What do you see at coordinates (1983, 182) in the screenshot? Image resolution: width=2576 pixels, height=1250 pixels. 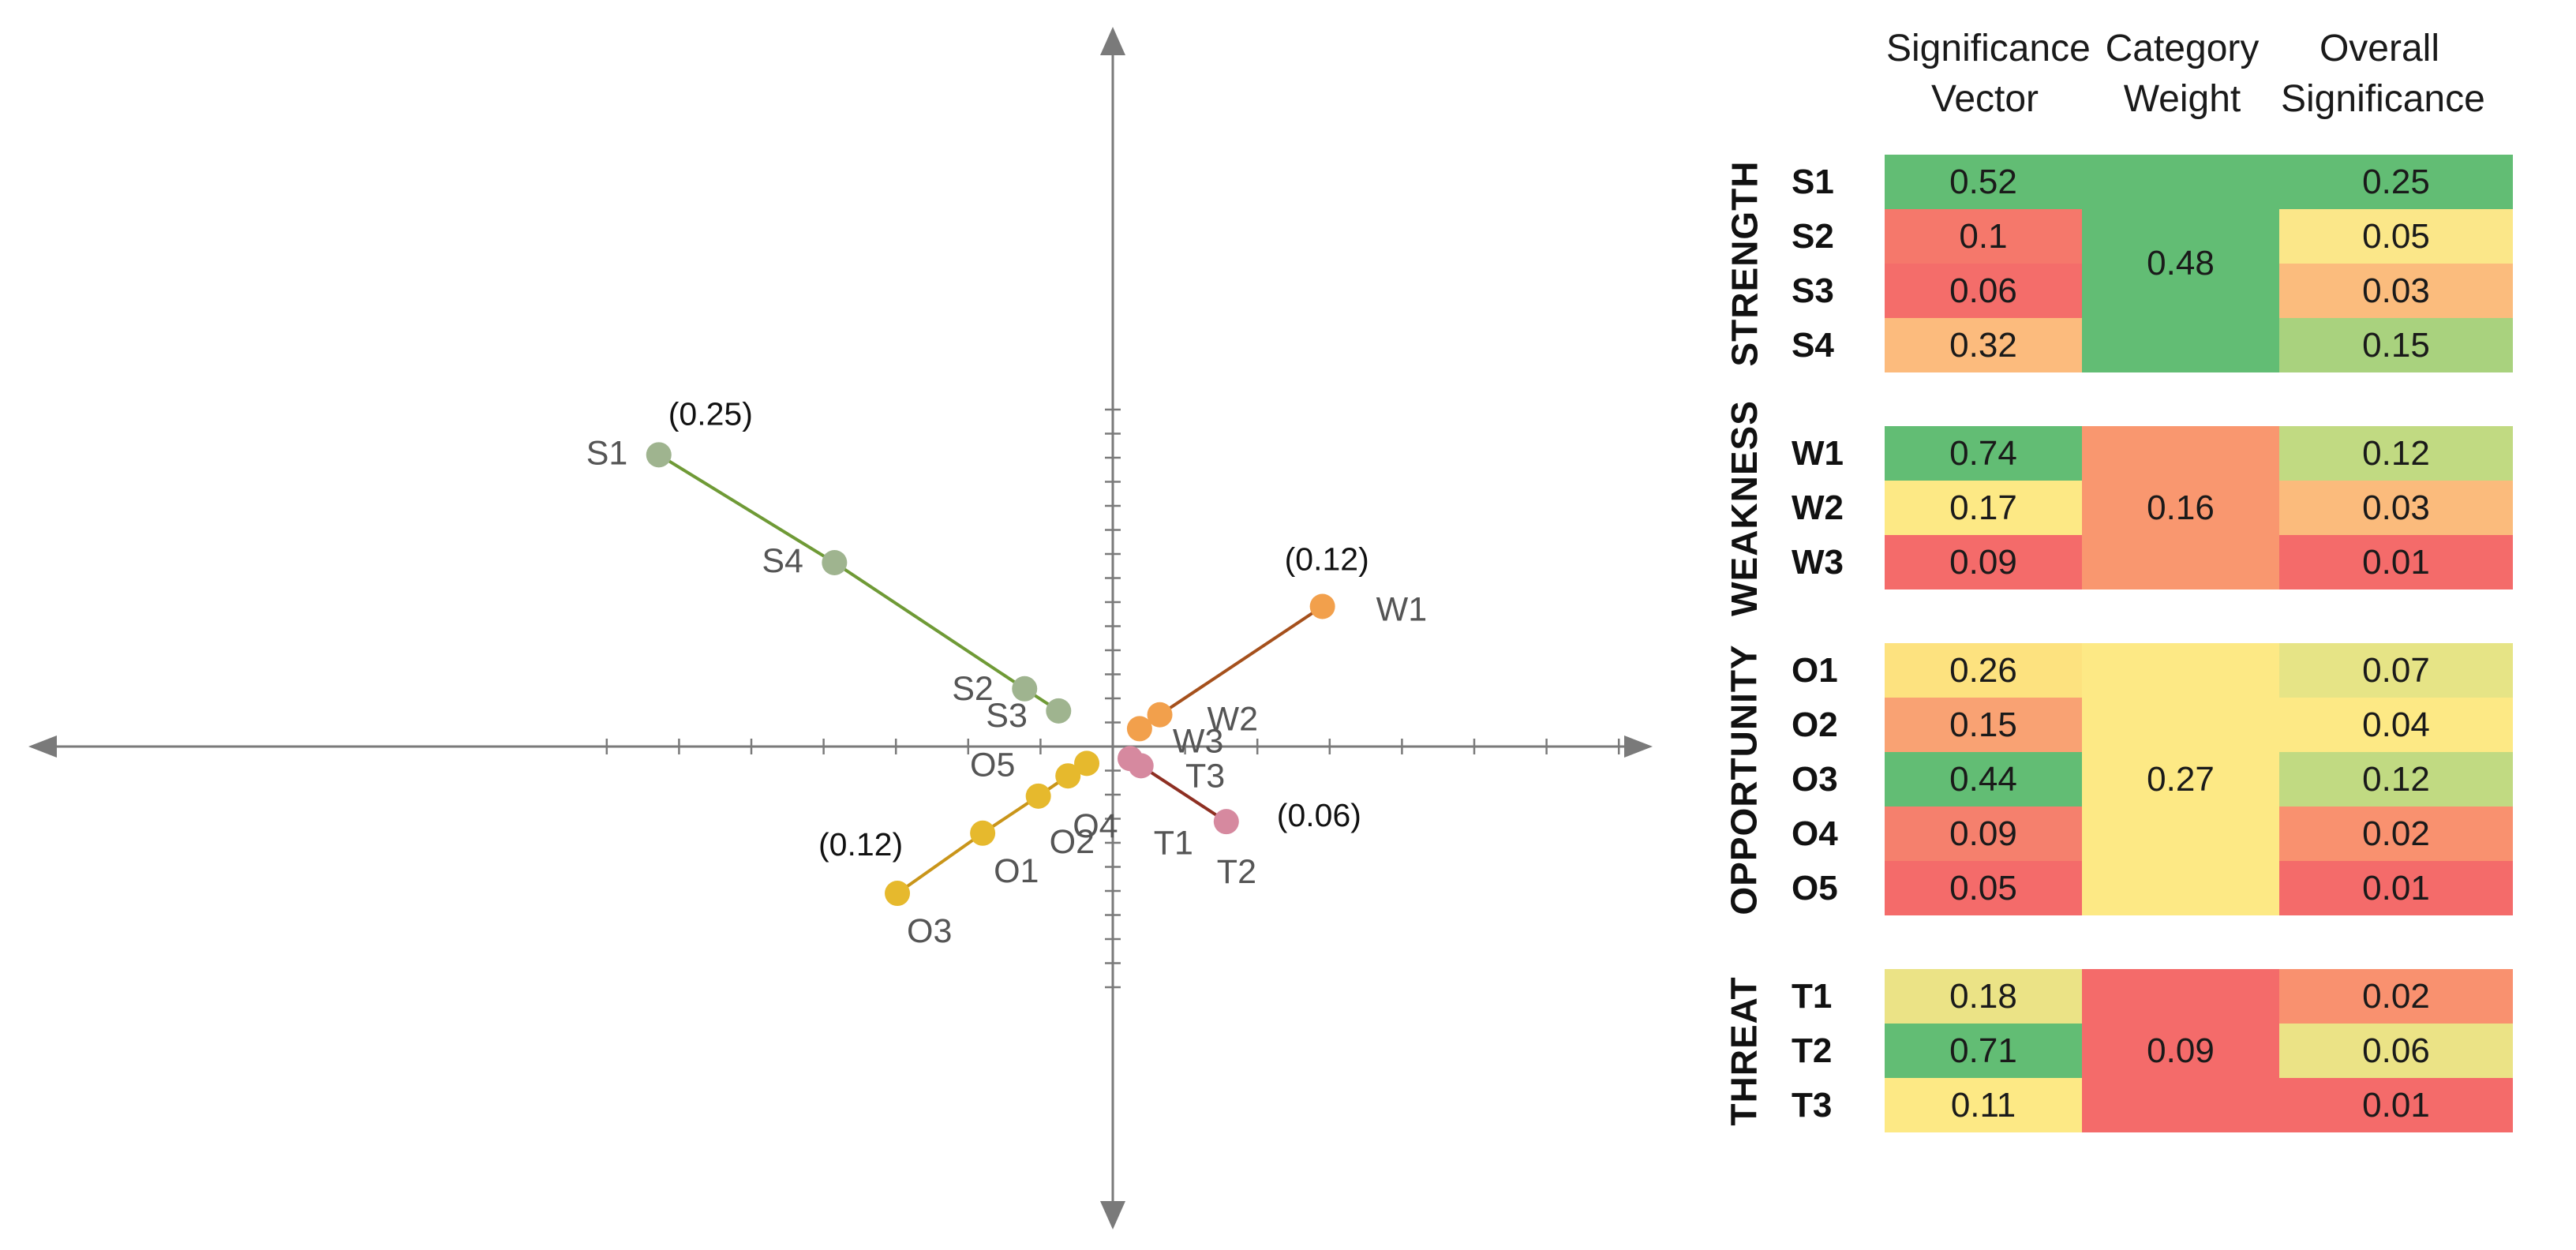 I see `significance-vector-cell: 0.52` at bounding box center [1983, 182].